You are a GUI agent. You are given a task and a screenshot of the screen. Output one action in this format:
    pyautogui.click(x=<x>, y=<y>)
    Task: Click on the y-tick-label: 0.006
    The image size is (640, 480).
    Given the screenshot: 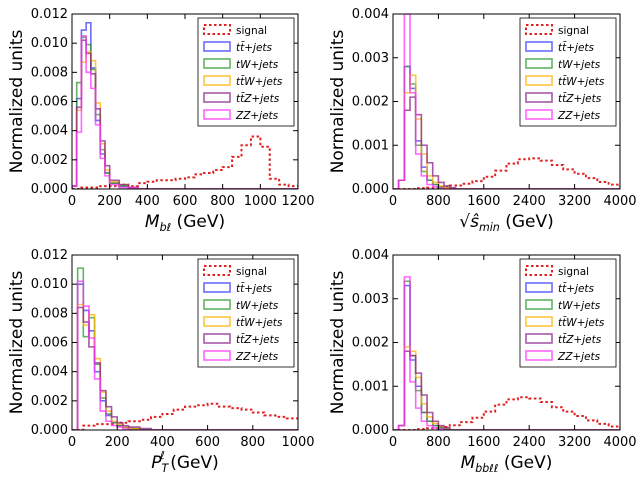 What is the action you would take?
    pyautogui.click(x=49, y=102)
    